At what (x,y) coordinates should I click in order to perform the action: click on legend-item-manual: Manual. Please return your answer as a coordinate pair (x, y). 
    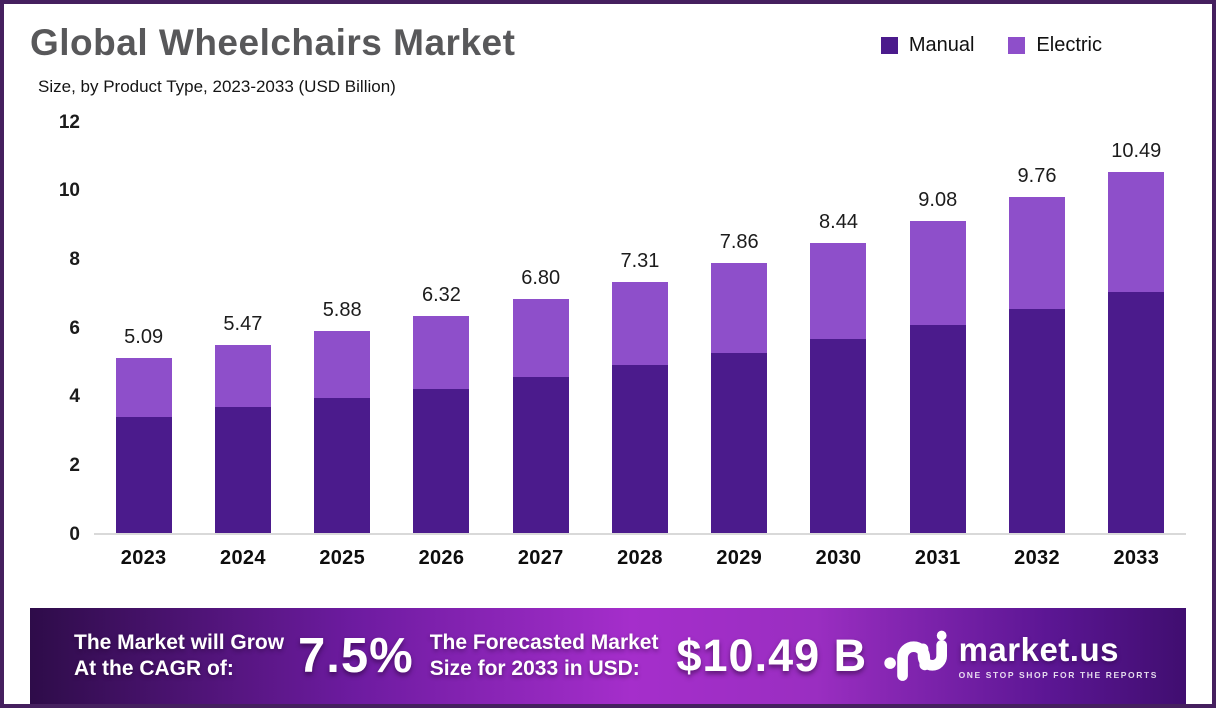
    Looking at the image, I should click on (927, 45).